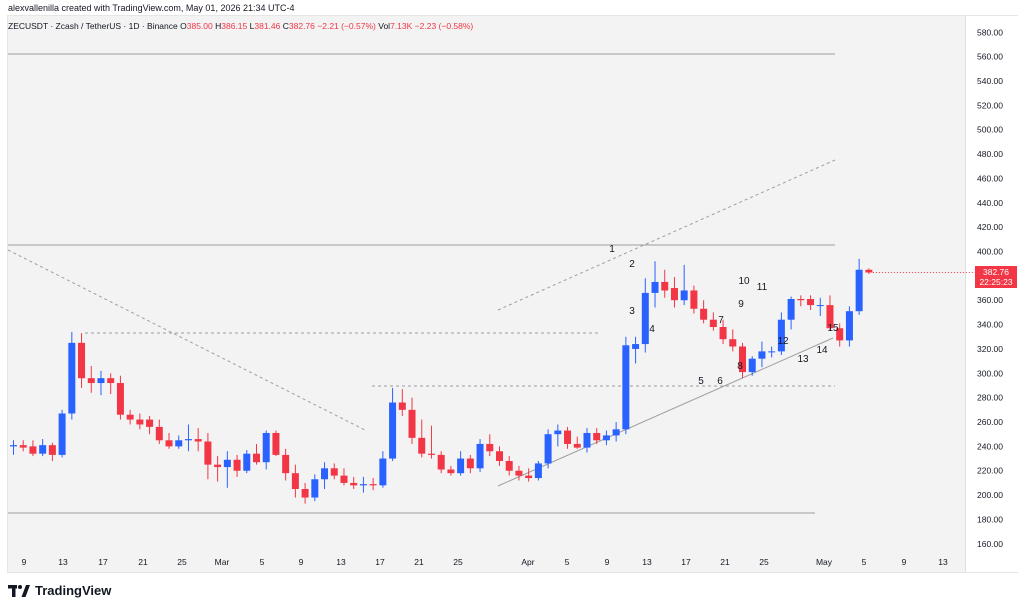 The height and width of the screenshot is (612, 1024). What do you see at coordinates (990, 203) in the screenshot?
I see `y-tick-label: 440.00` at bounding box center [990, 203].